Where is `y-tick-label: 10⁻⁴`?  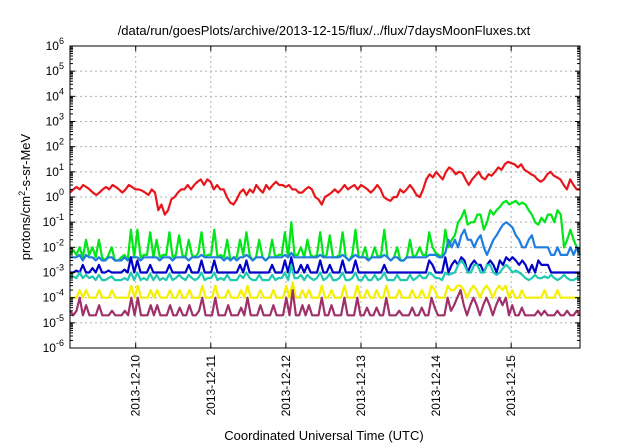 y-tick-label: 10⁻⁴ is located at coordinates (53, 296).